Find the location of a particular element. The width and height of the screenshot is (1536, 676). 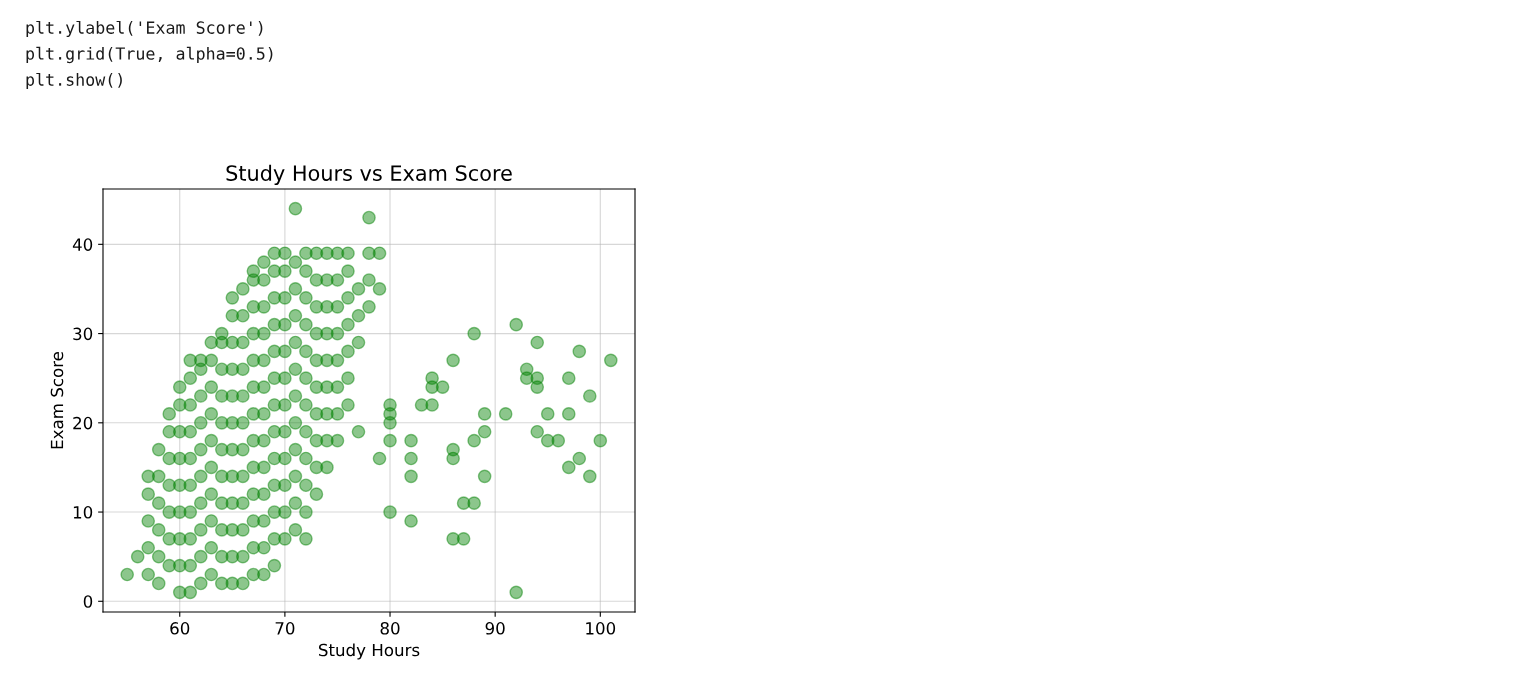

x-tick-label: 60 is located at coordinates (180, 628).